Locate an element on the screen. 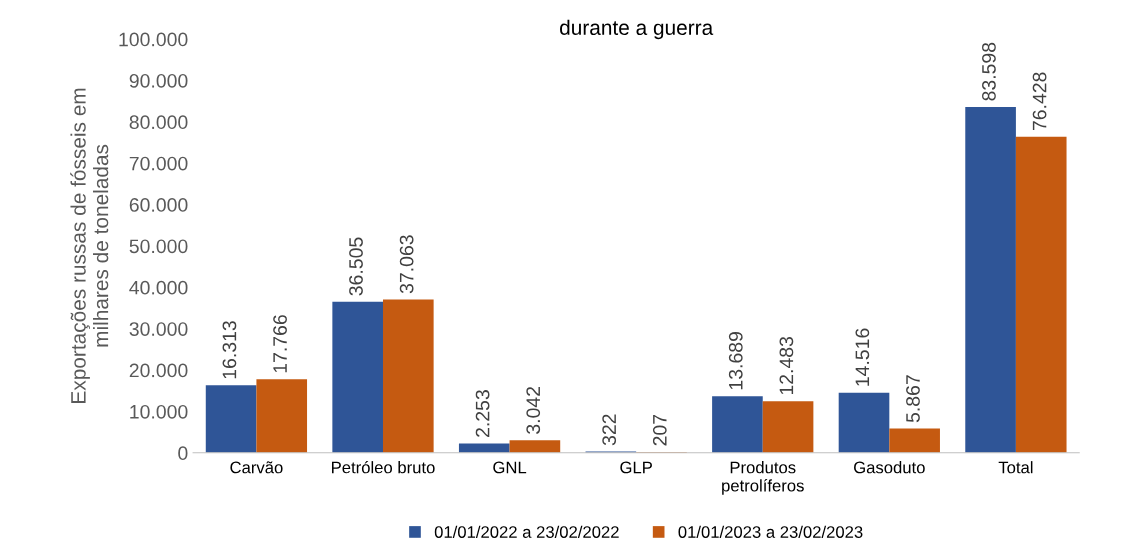 Image resolution: width=1136 pixels, height=559 pixels. x-tick-label: GNL is located at coordinates (510, 467).